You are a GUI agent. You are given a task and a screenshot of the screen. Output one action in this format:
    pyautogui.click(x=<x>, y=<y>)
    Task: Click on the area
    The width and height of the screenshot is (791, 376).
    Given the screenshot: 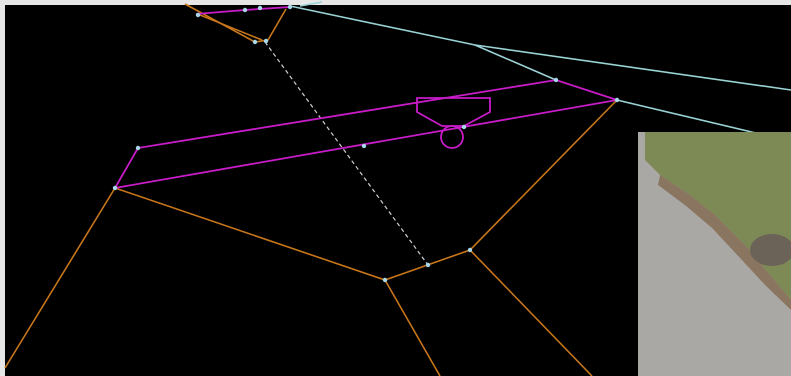 What is the action you would take?
    pyautogui.click(x=452, y=137)
    